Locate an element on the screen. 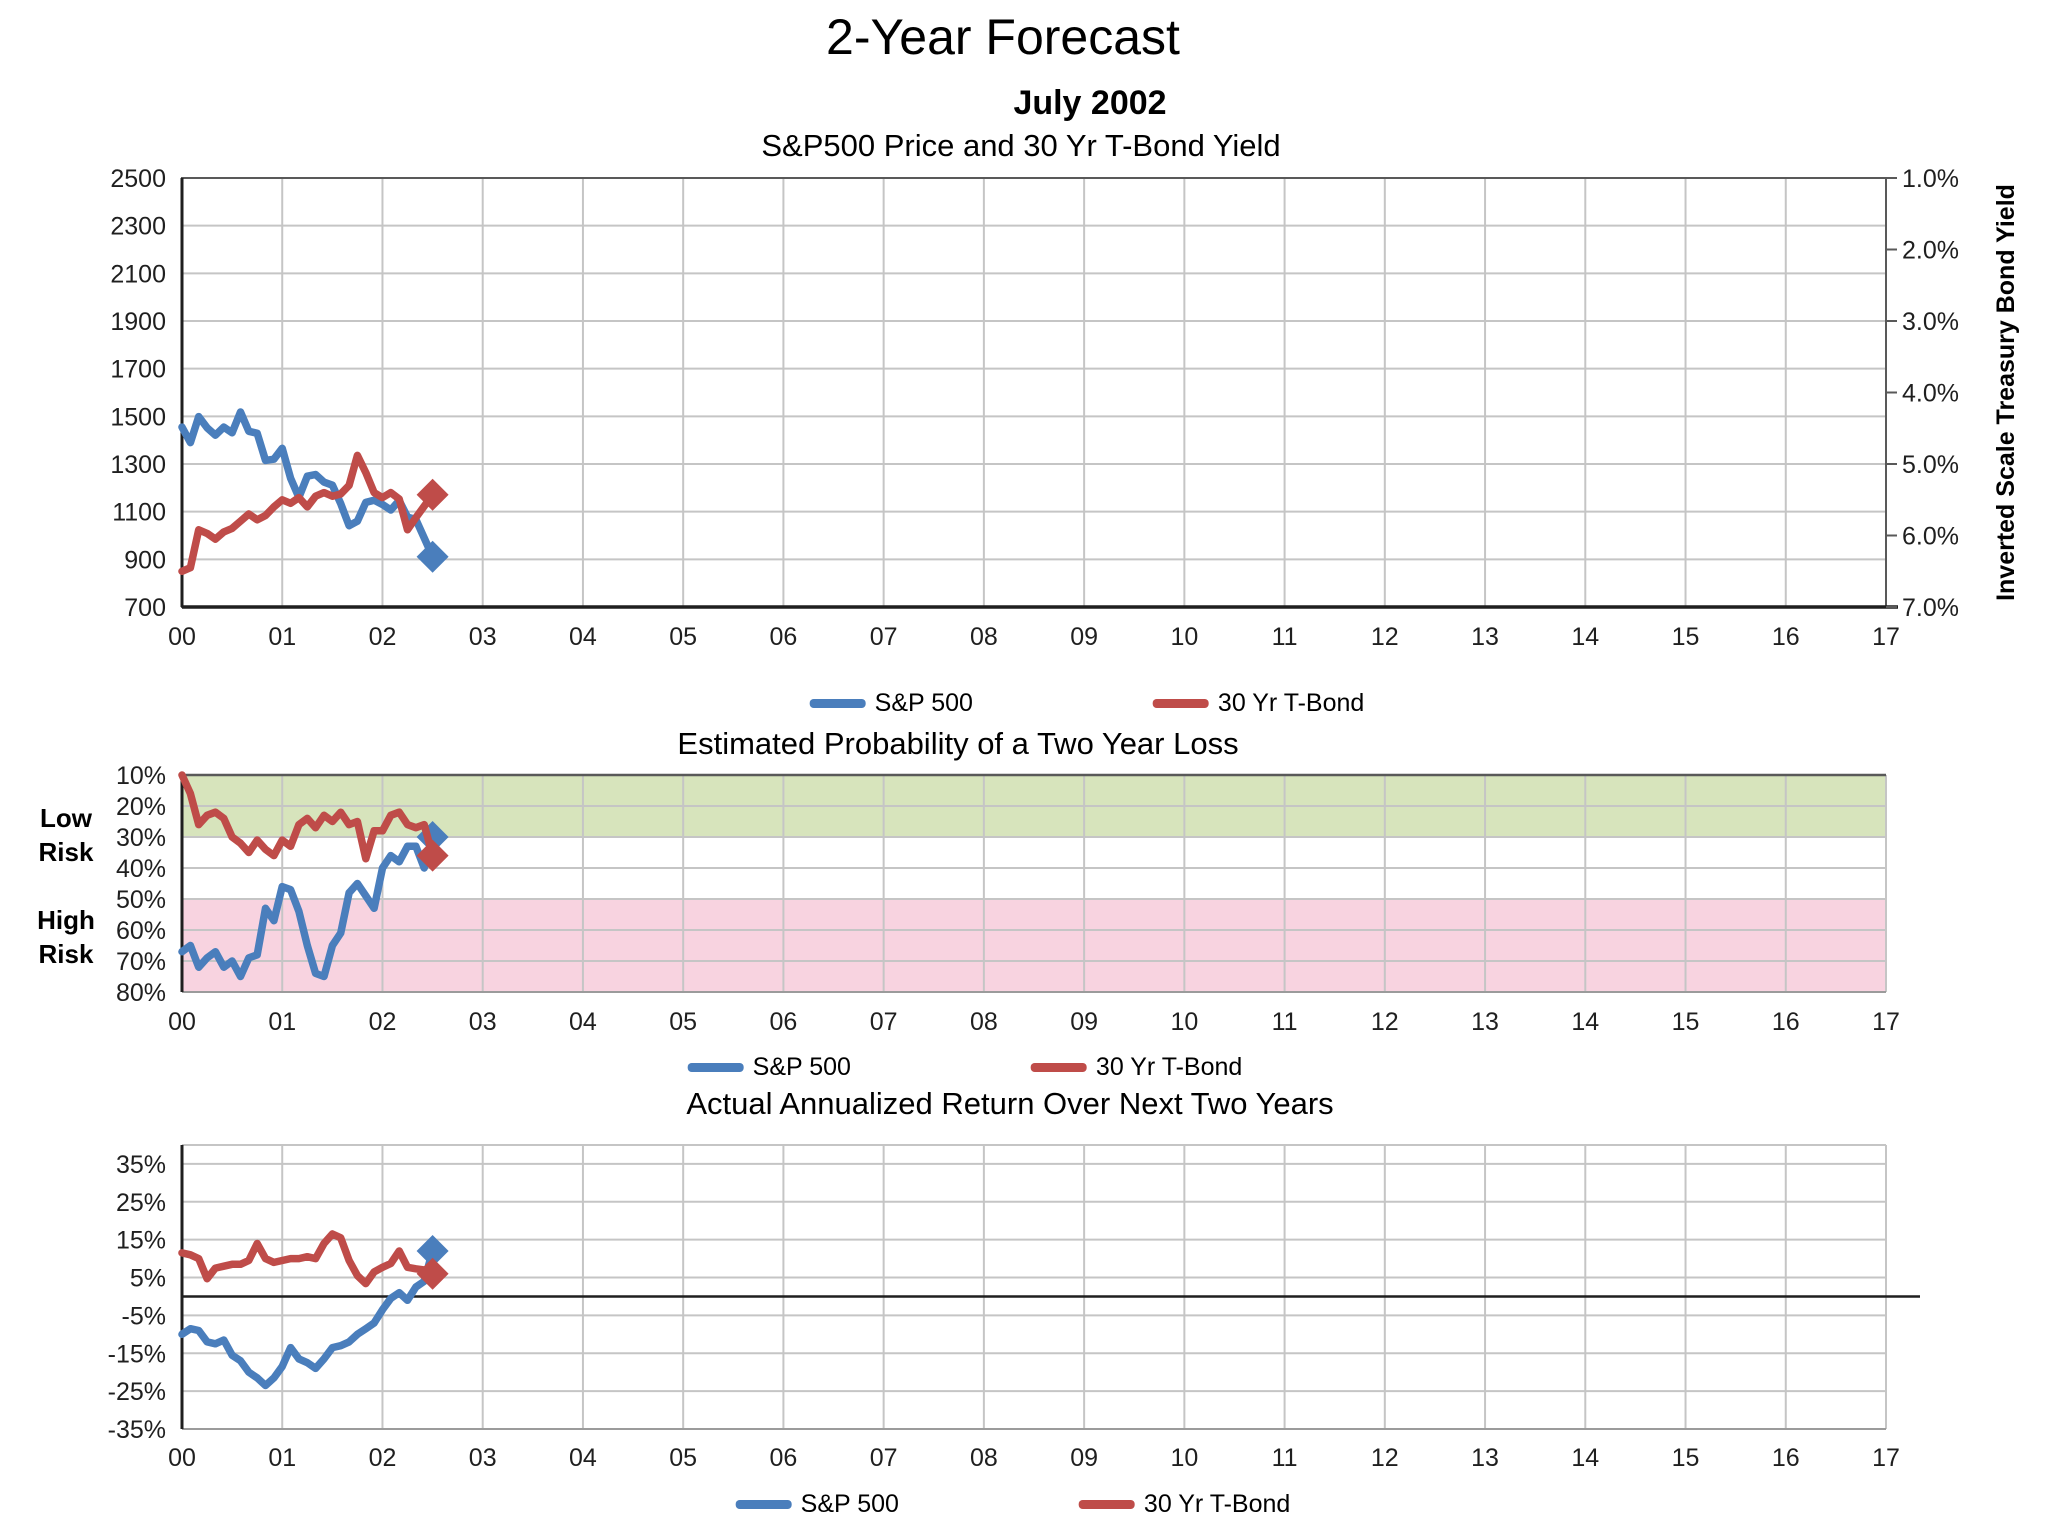 The height and width of the screenshot is (1536, 2048). svg-text: 3.0% is located at coordinates (1930, 322).